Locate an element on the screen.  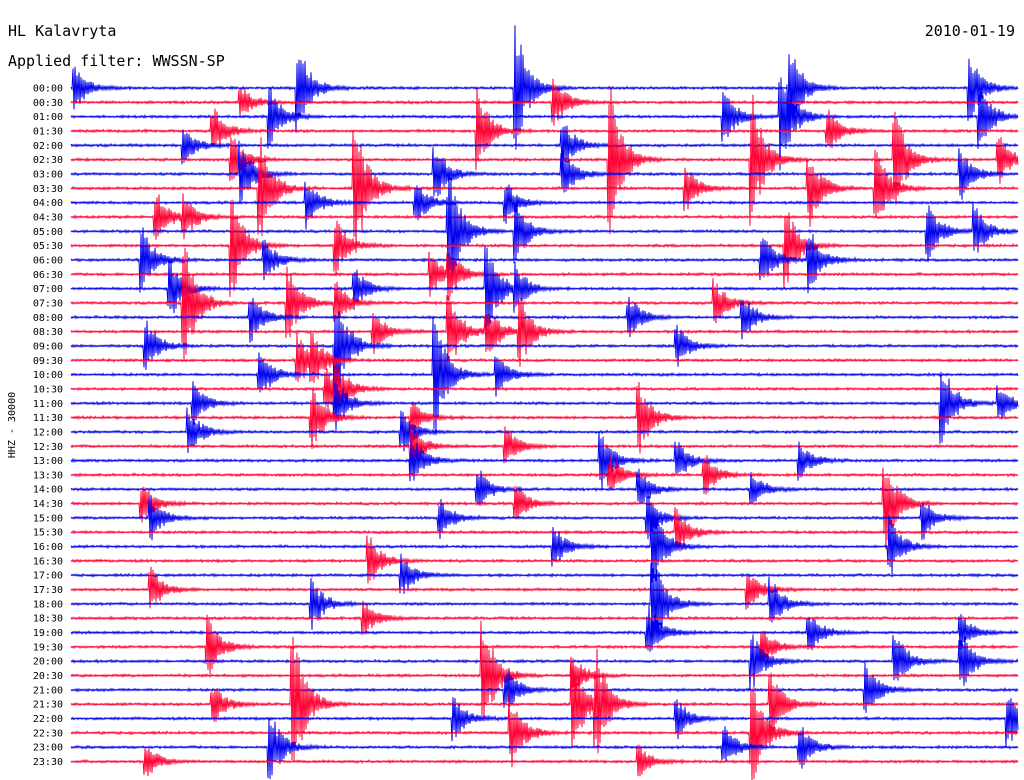
row-time-label: 14:00 is located at coordinates (48, 490).